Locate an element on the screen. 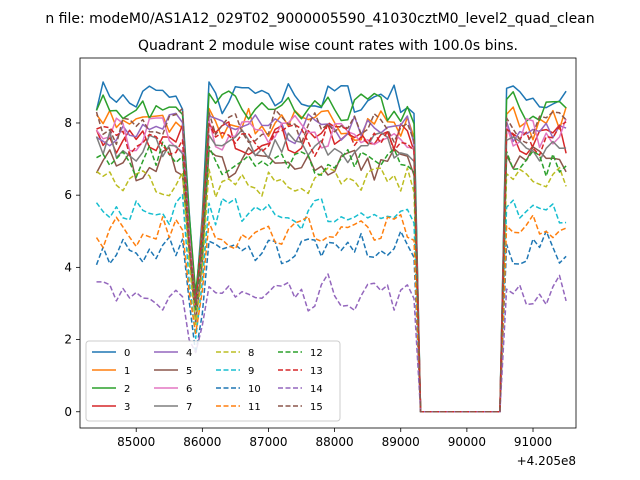 This screenshot has width=640, height=480. legend-label: 5 is located at coordinates (189, 371).